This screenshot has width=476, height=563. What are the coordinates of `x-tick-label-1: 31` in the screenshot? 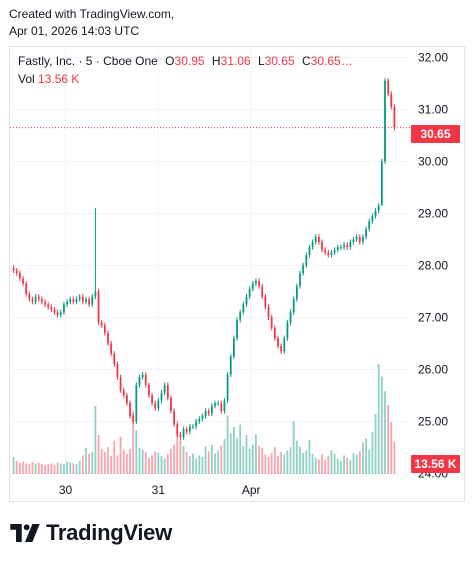 It's located at (159, 490).